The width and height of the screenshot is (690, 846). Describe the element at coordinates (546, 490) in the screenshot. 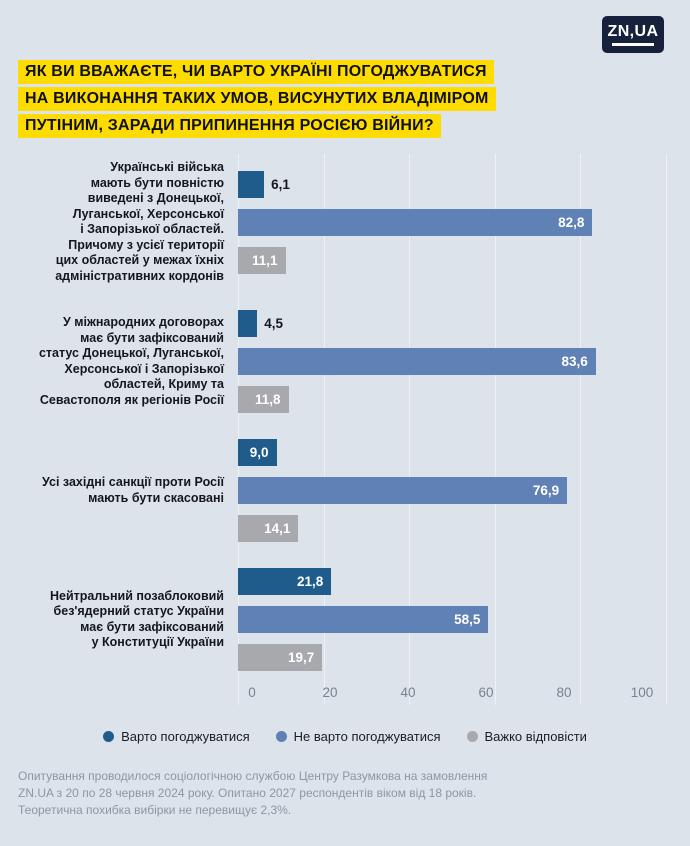

I see `bar-value-label: 76,9` at that location.